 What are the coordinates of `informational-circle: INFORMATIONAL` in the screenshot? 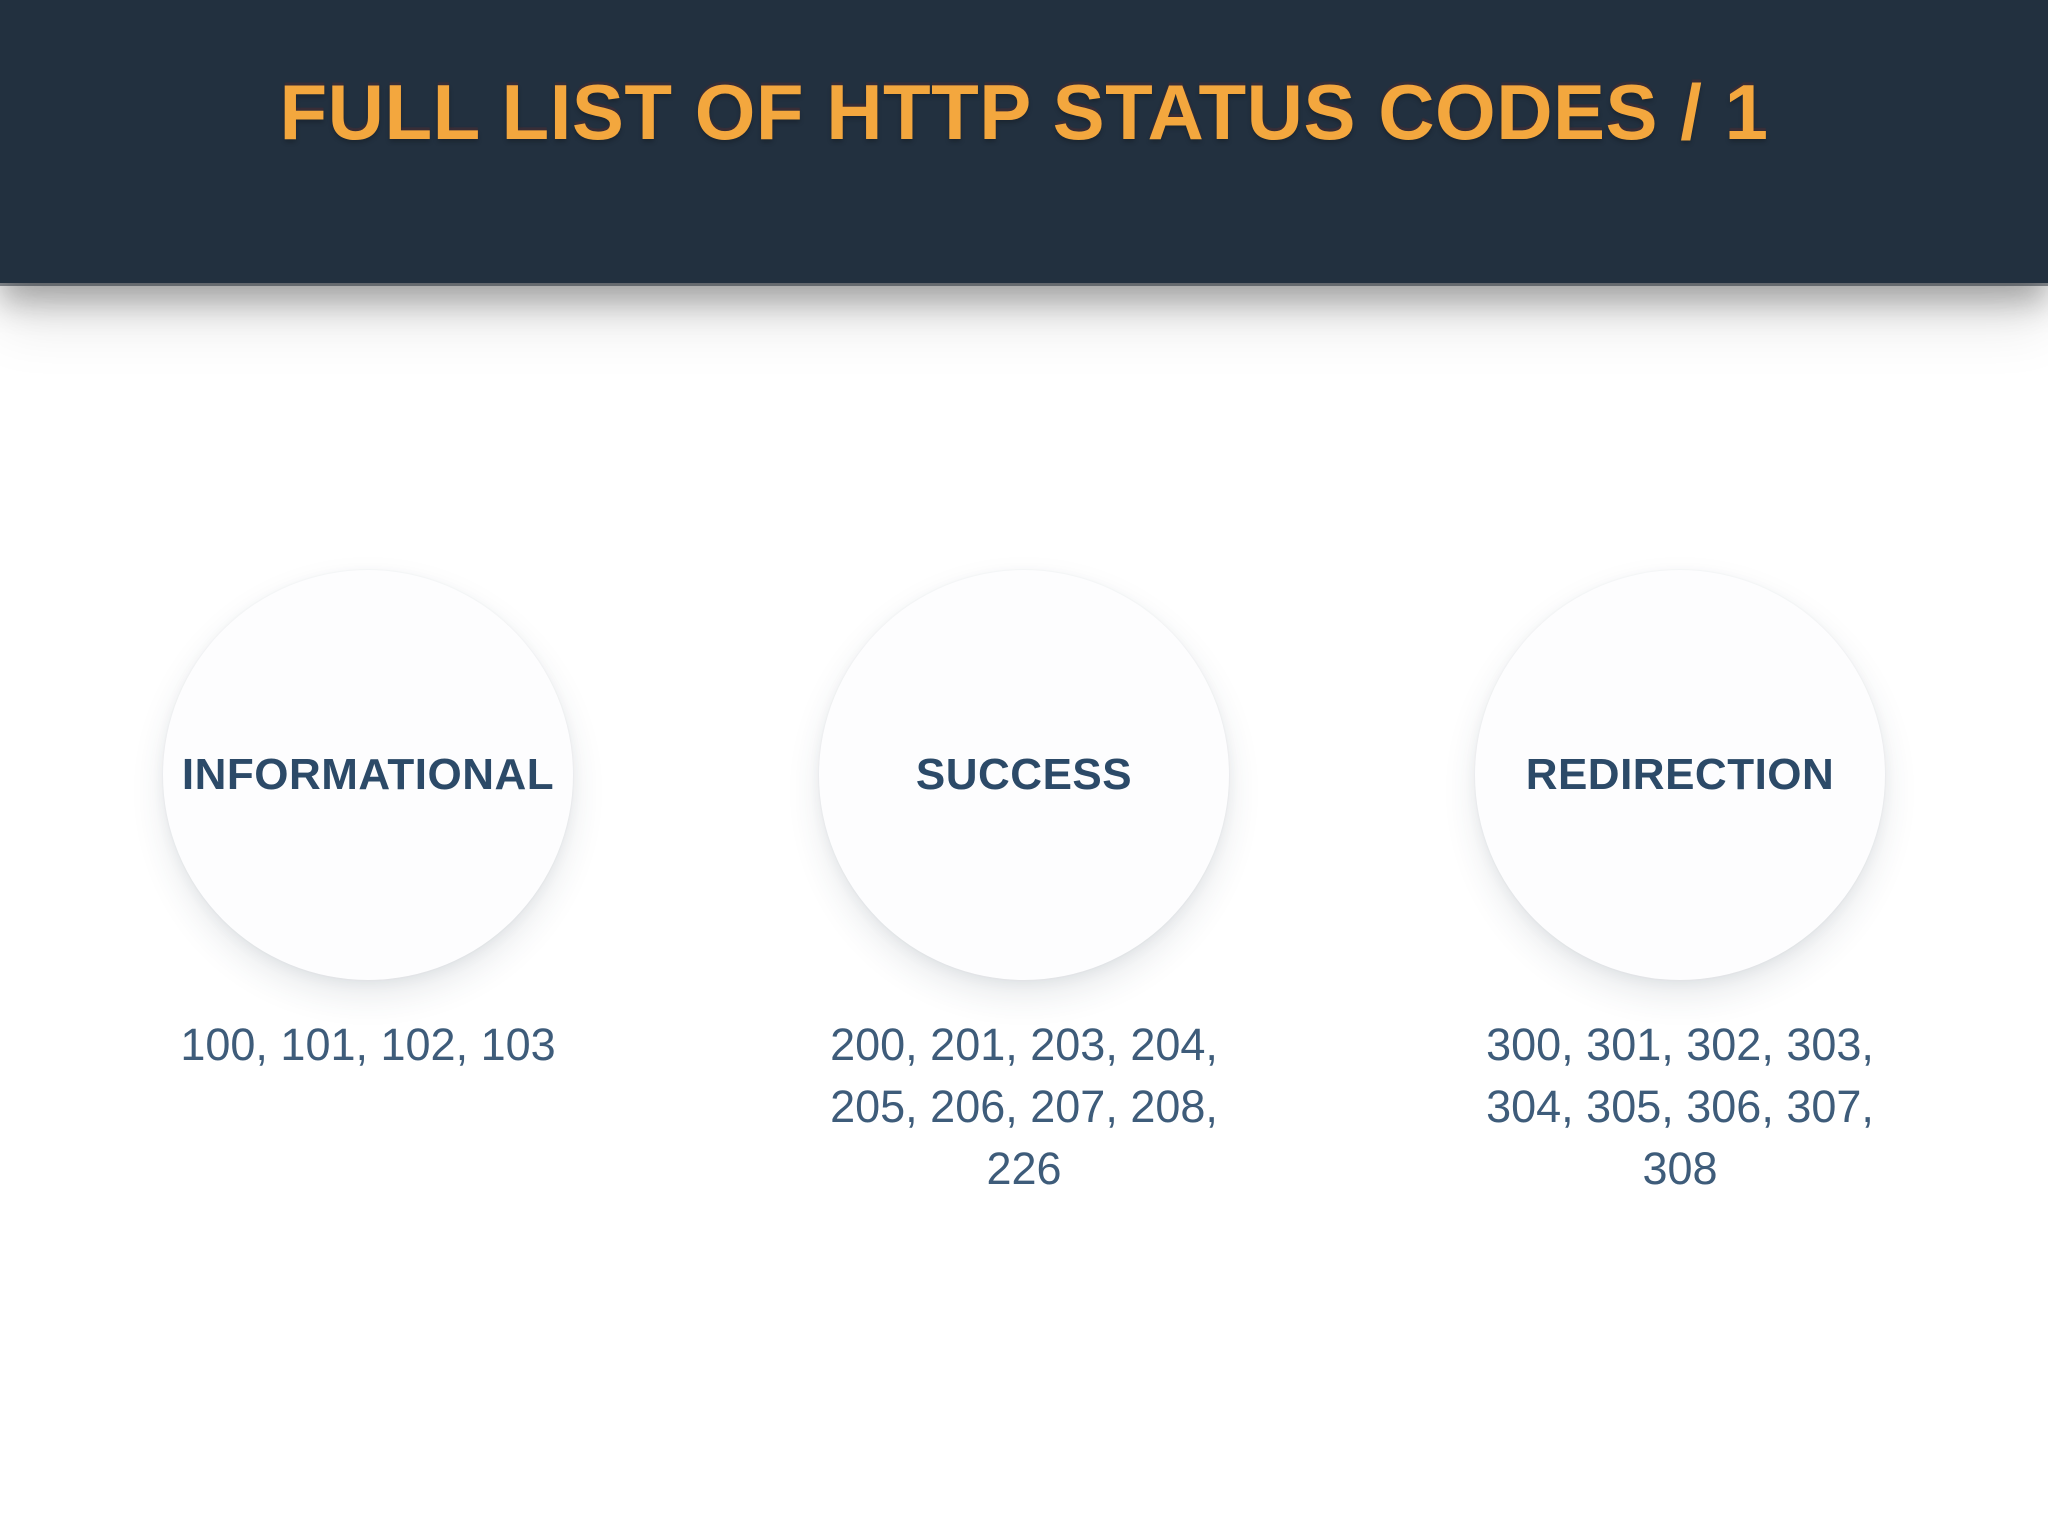 It's located at (368, 775).